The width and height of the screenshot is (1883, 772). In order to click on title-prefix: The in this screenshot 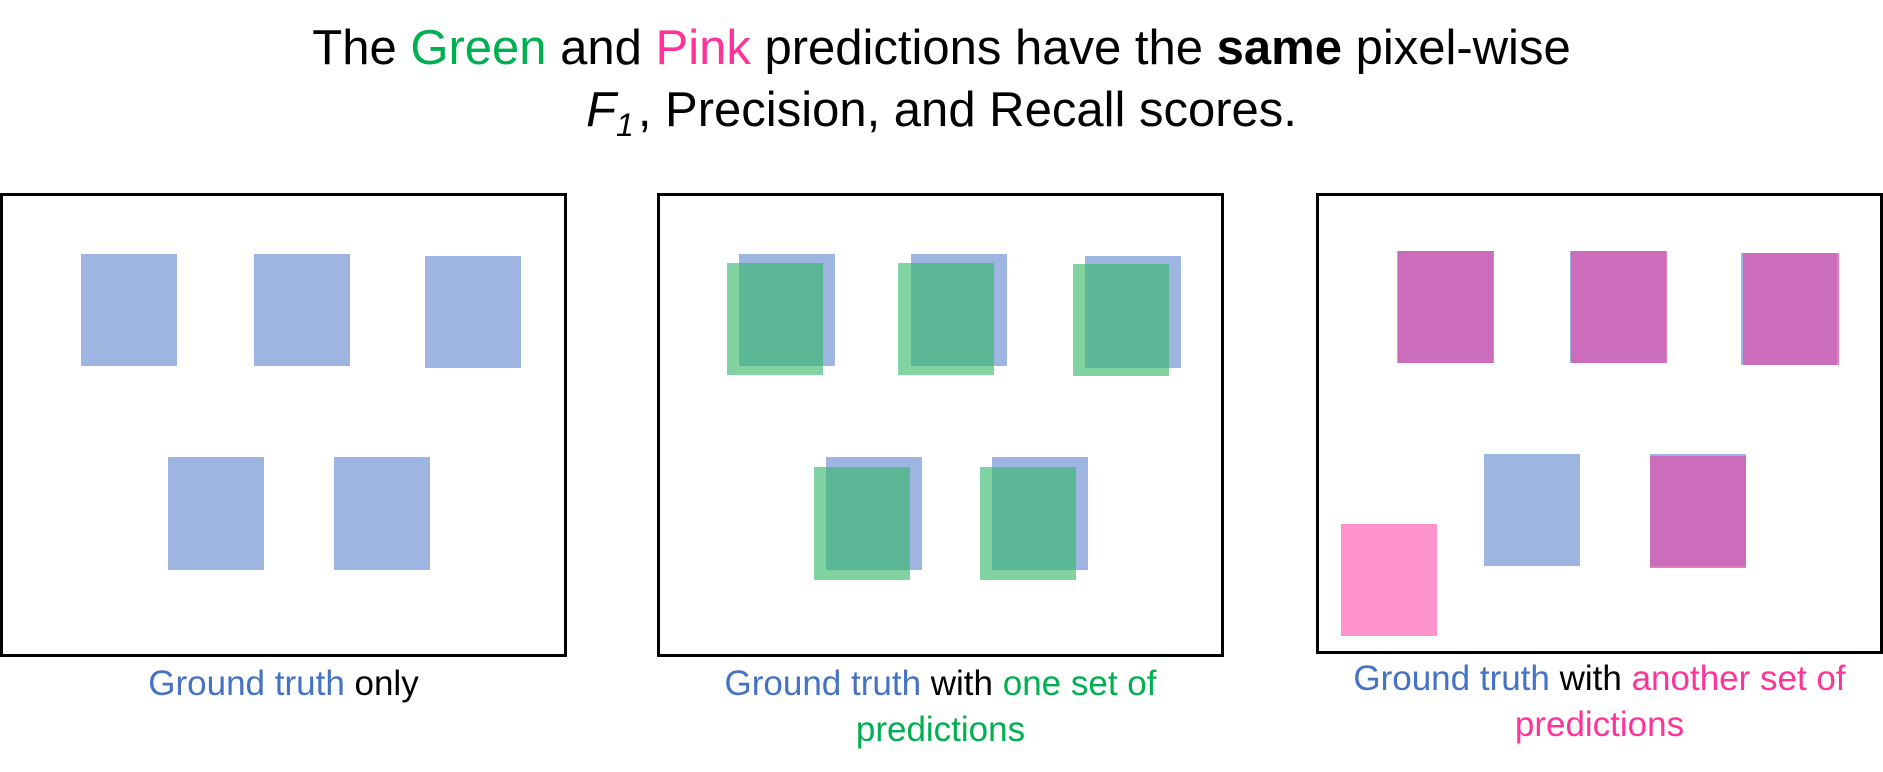, I will do `click(361, 48)`.